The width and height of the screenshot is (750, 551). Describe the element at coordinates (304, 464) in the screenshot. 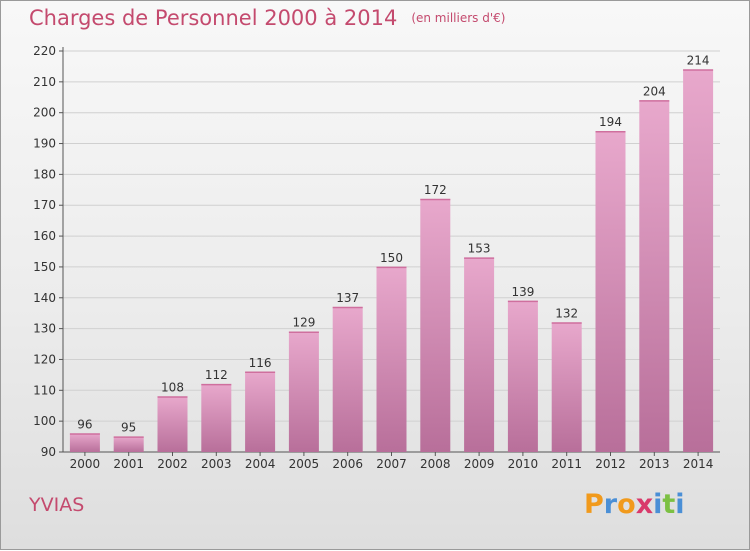

I see `x-tick-label: 2005` at that location.